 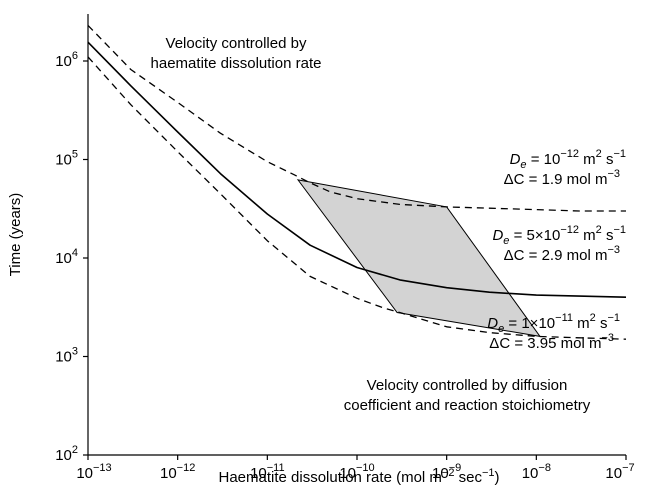 What do you see at coordinates (66, 60) in the screenshot?
I see `y-tick-label: 10⁶` at bounding box center [66, 60].